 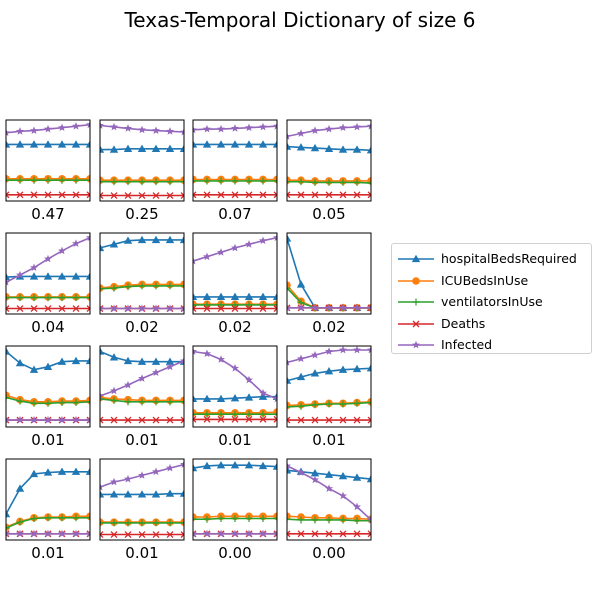 What do you see at coordinates (48, 171) in the screenshot?
I see `subplot-panel: 0.47` at bounding box center [48, 171].